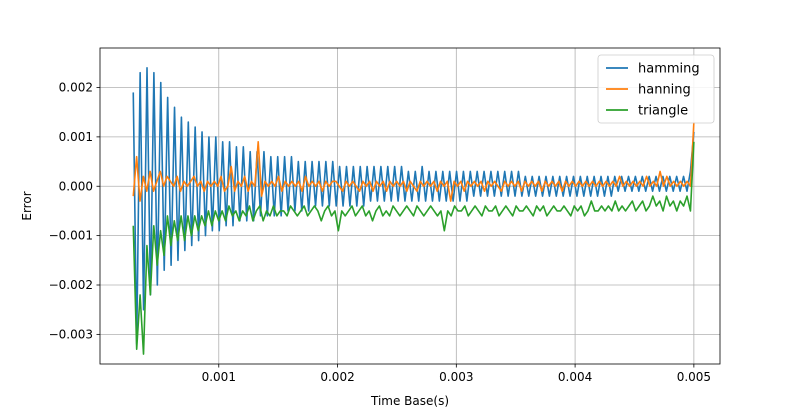 The image size is (800, 409). I want to click on y-tick-label: 0.000, so click(76, 186).